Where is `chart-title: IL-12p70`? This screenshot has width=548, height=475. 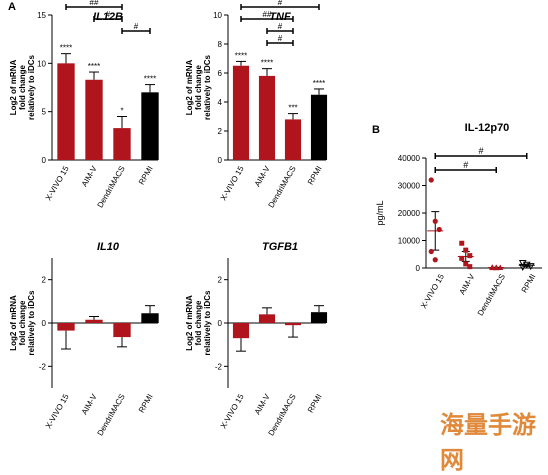 chart-title: IL-12p70 is located at coordinates (487, 128).